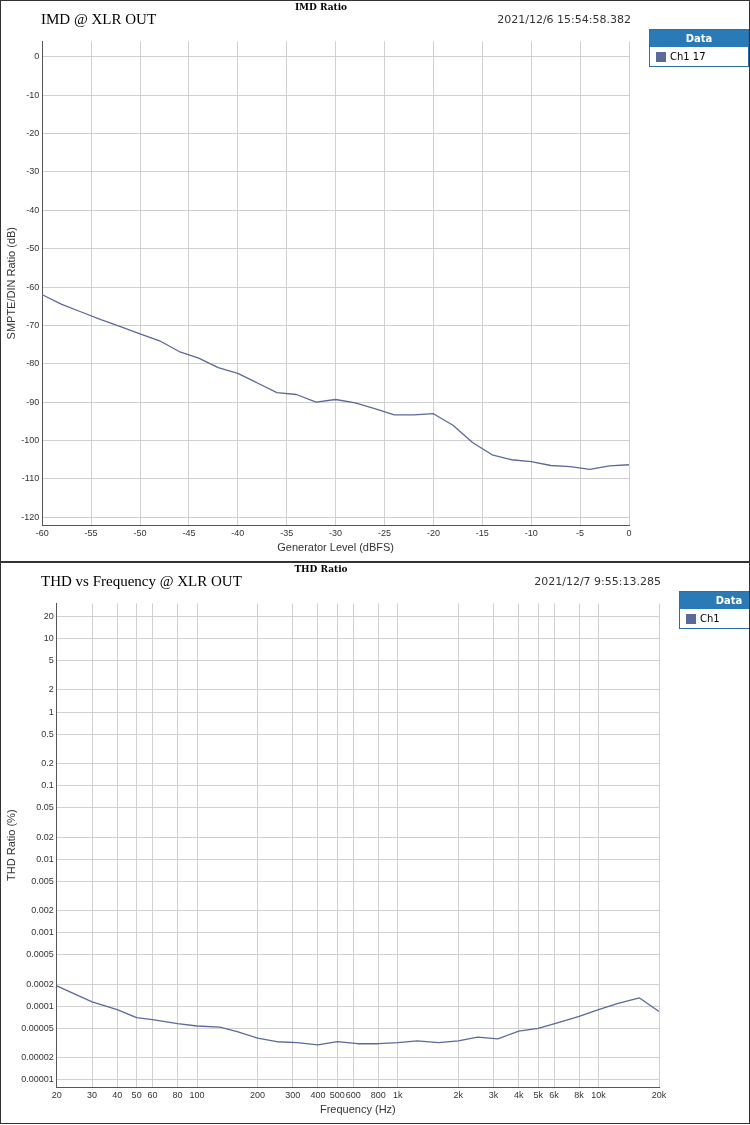 This screenshot has height=1125, width=750. What do you see at coordinates (378, 1094) in the screenshot?
I see `x-tick-label: 800` at bounding box center [378, 1094].